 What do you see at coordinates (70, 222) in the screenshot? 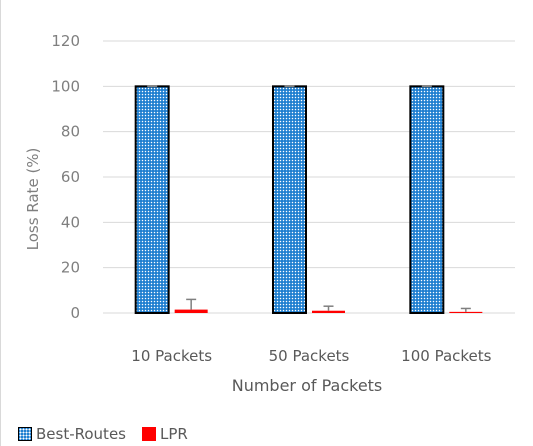
I see `y-tick-label: 40` at bounding box center [70, 222].